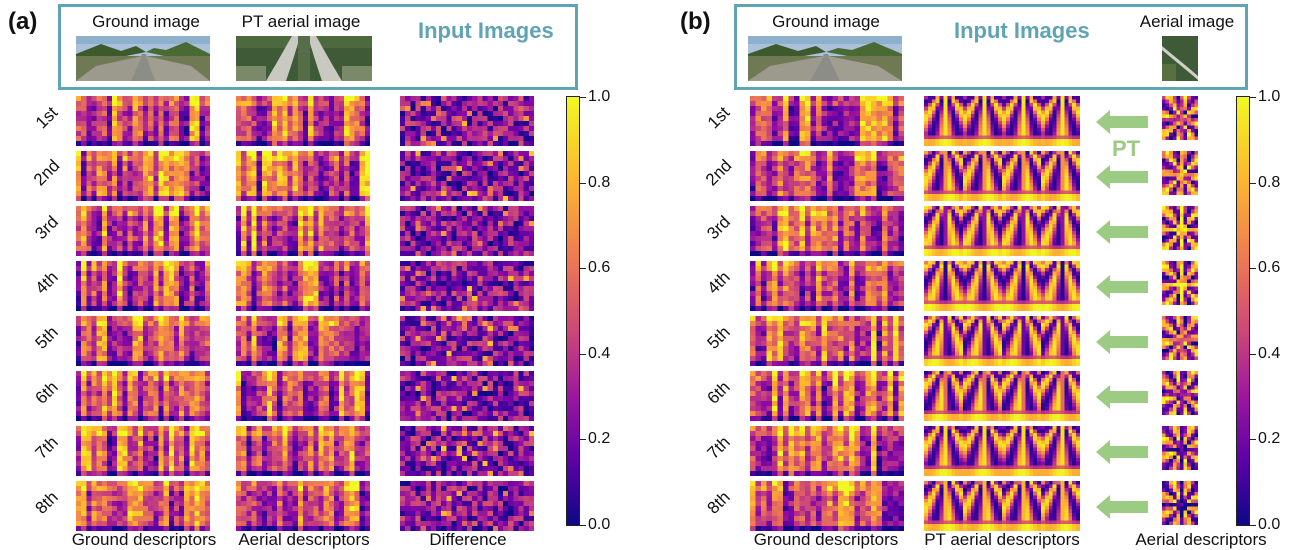 The width and height of the screenshot is (1293, 550). I want to click on panel-b-input-images-title: Input Images, so click(1022, 30).